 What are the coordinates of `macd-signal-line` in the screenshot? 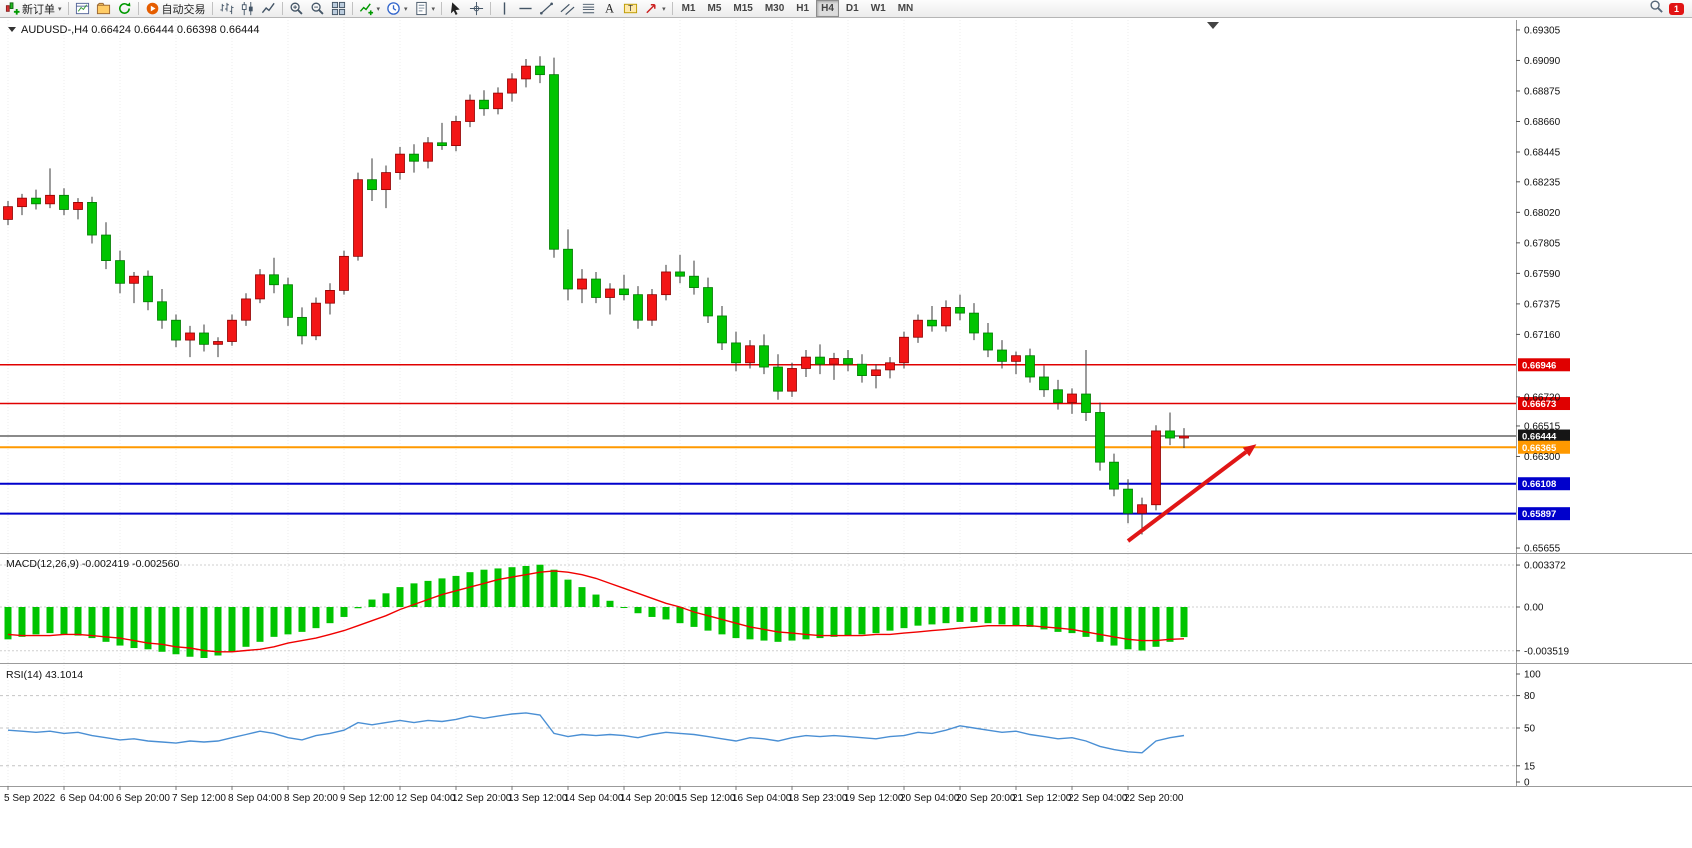 It's located at (596, 611).